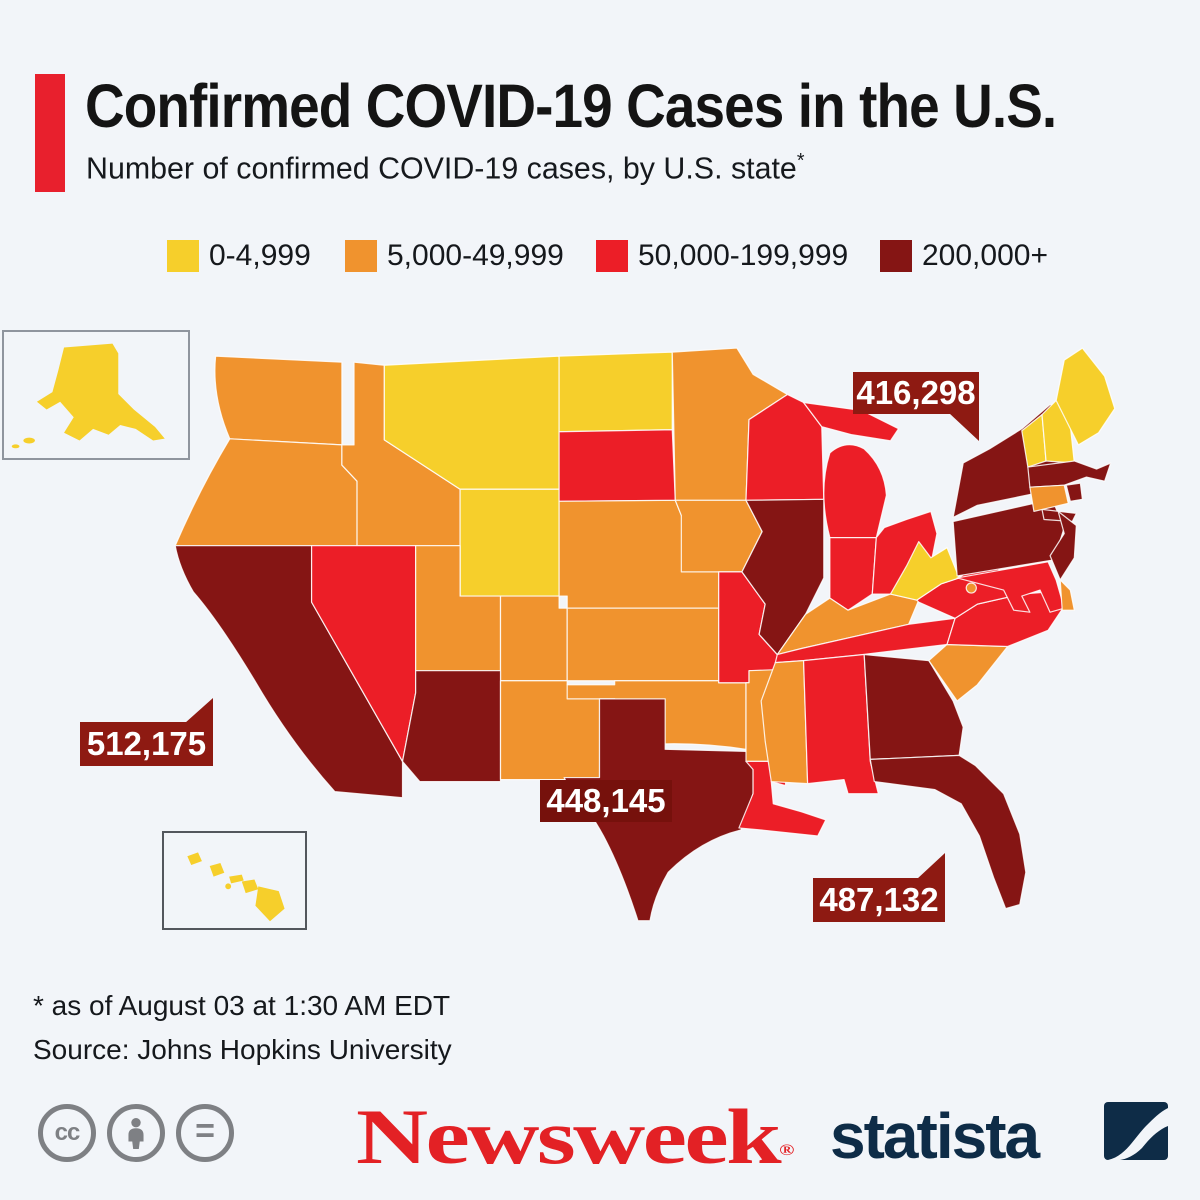  What do you see at coordinates (278, 400) in the screenshot?
I see `state-washington` at bounding box center [278, 400].